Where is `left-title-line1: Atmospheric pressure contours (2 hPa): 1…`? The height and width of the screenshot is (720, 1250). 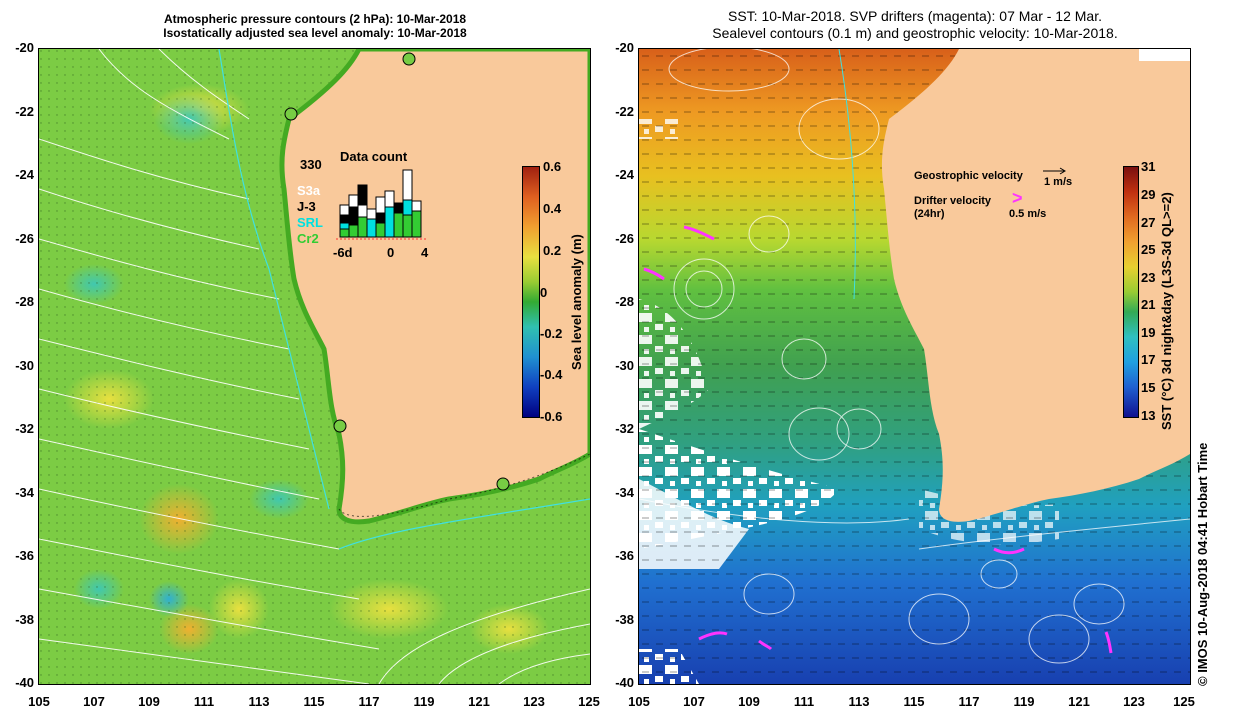 left-title-line1: Atmospheric pressure contours (2 hPa): 1… is located at coordinates (315, 19).